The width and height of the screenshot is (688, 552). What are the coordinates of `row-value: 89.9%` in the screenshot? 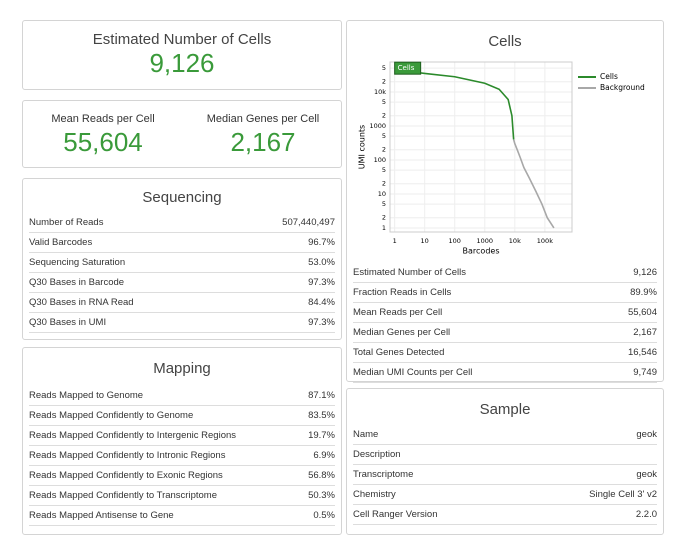 It's located at (643, 292).